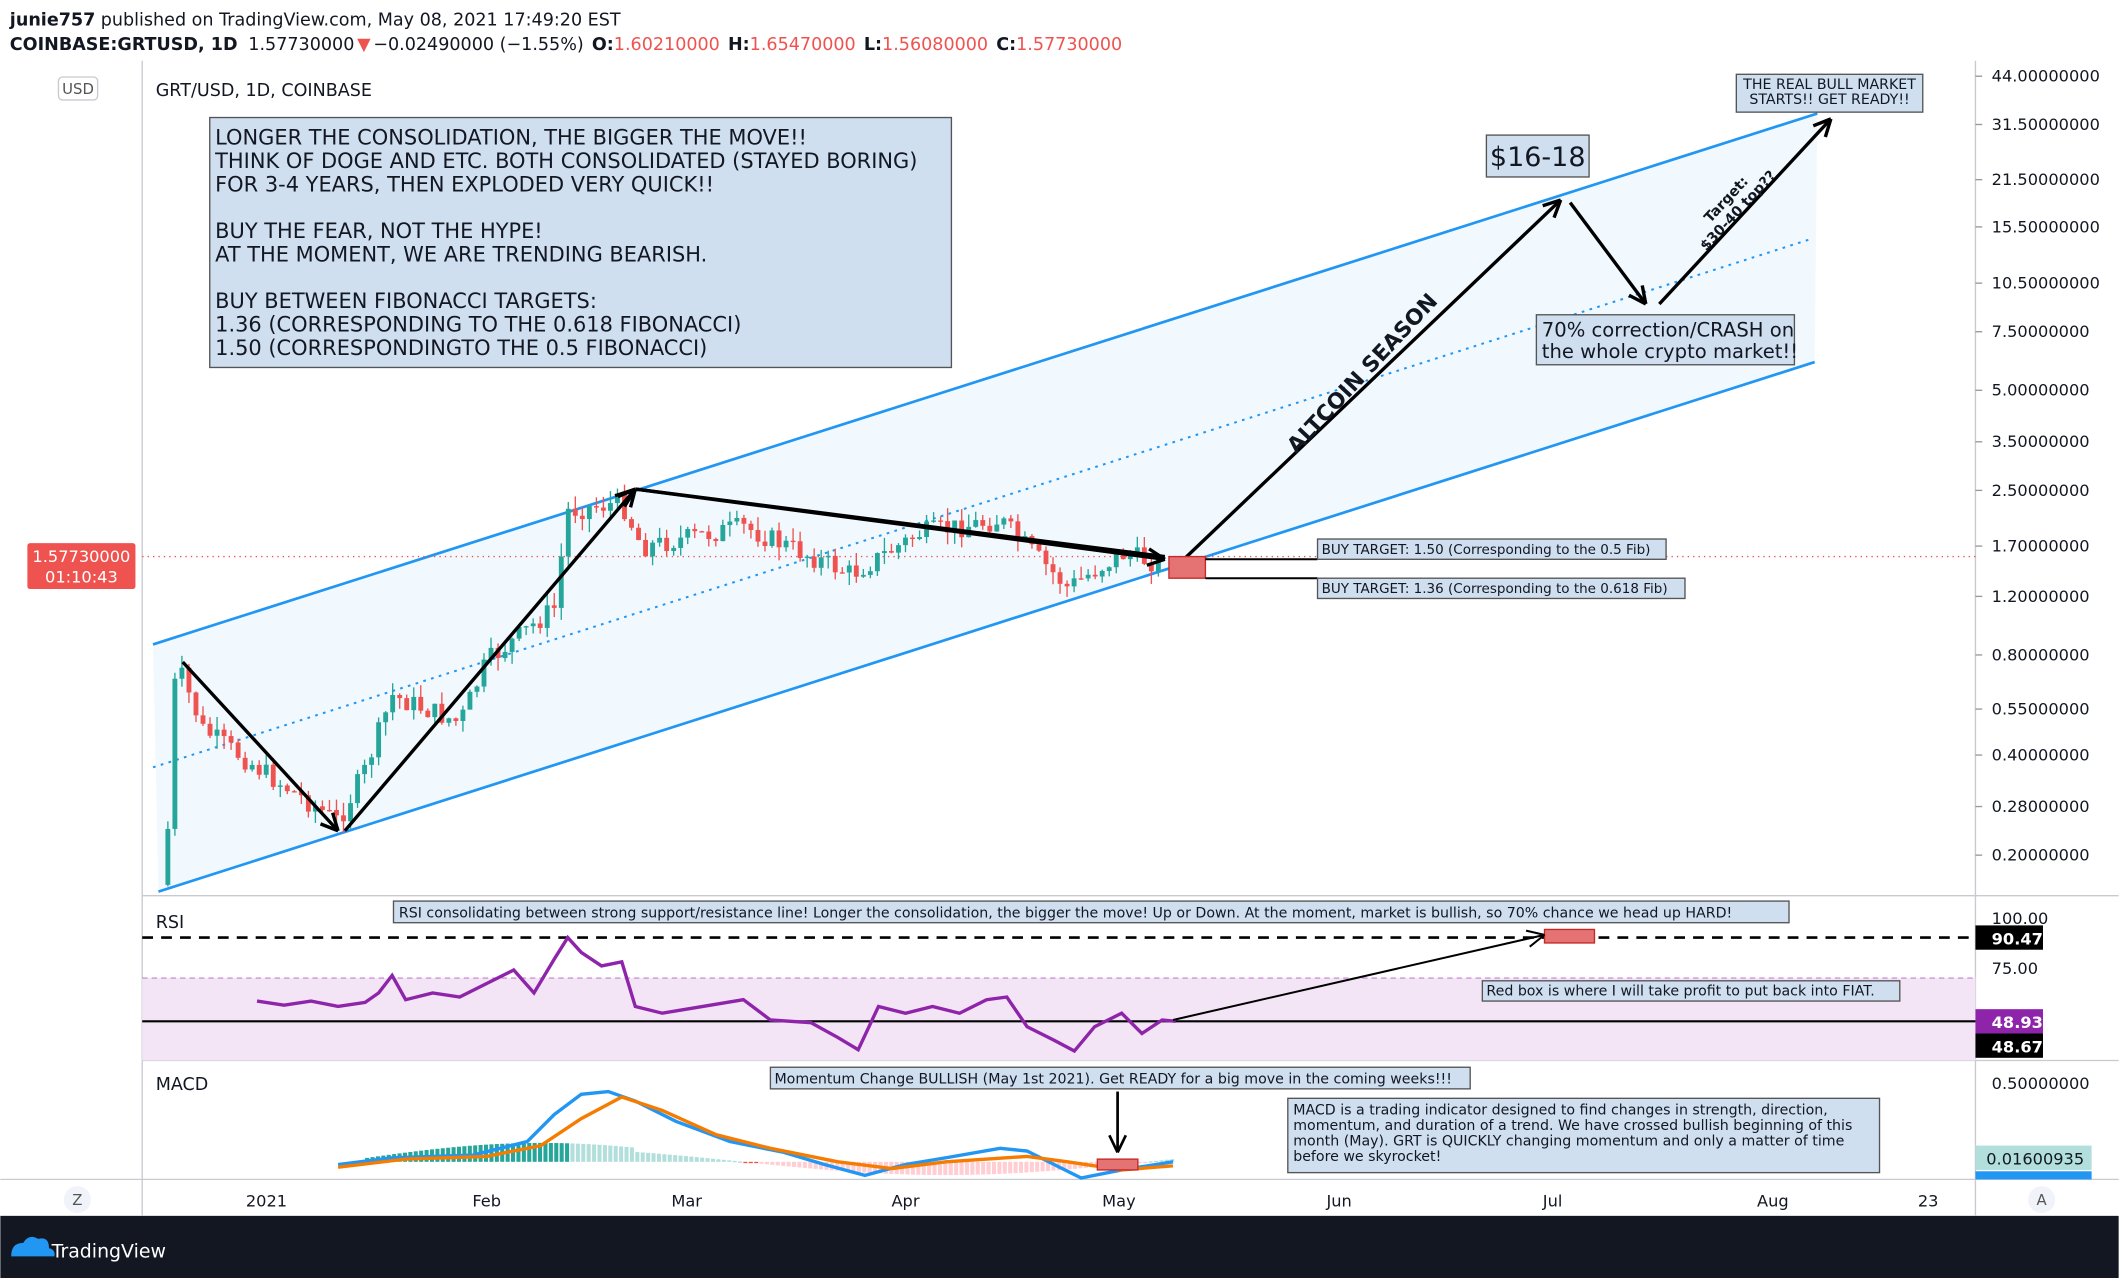 Image resolution: width=2119 pixels, height=1278 pixels. I want to click on crash-box, so click(1665, 340).